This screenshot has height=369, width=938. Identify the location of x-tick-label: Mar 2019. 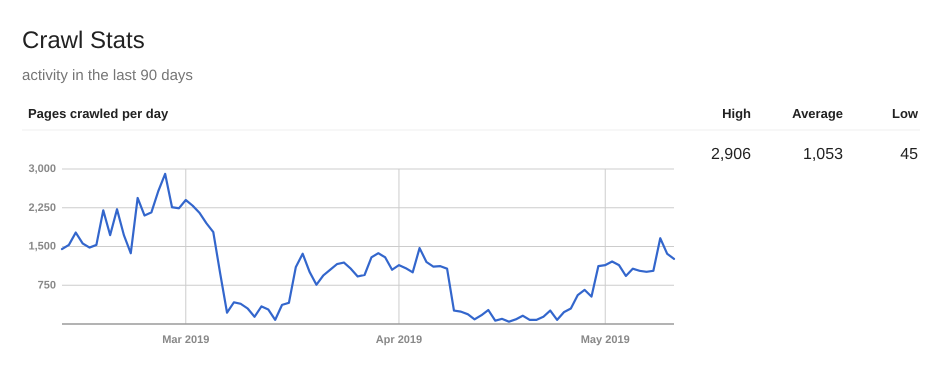
(186, 340).